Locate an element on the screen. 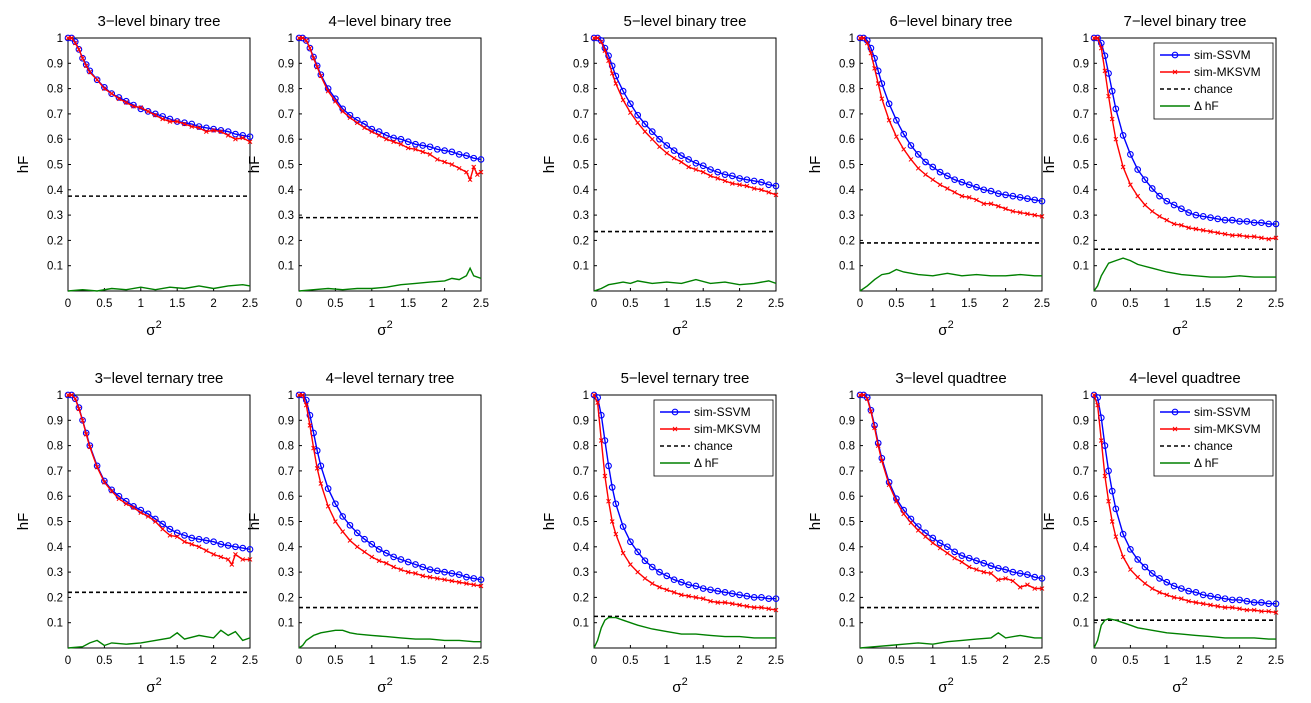 The width and height of the screenshot is (1311, 703). x-tick-label: 0 is located at coordinates (594, 304).